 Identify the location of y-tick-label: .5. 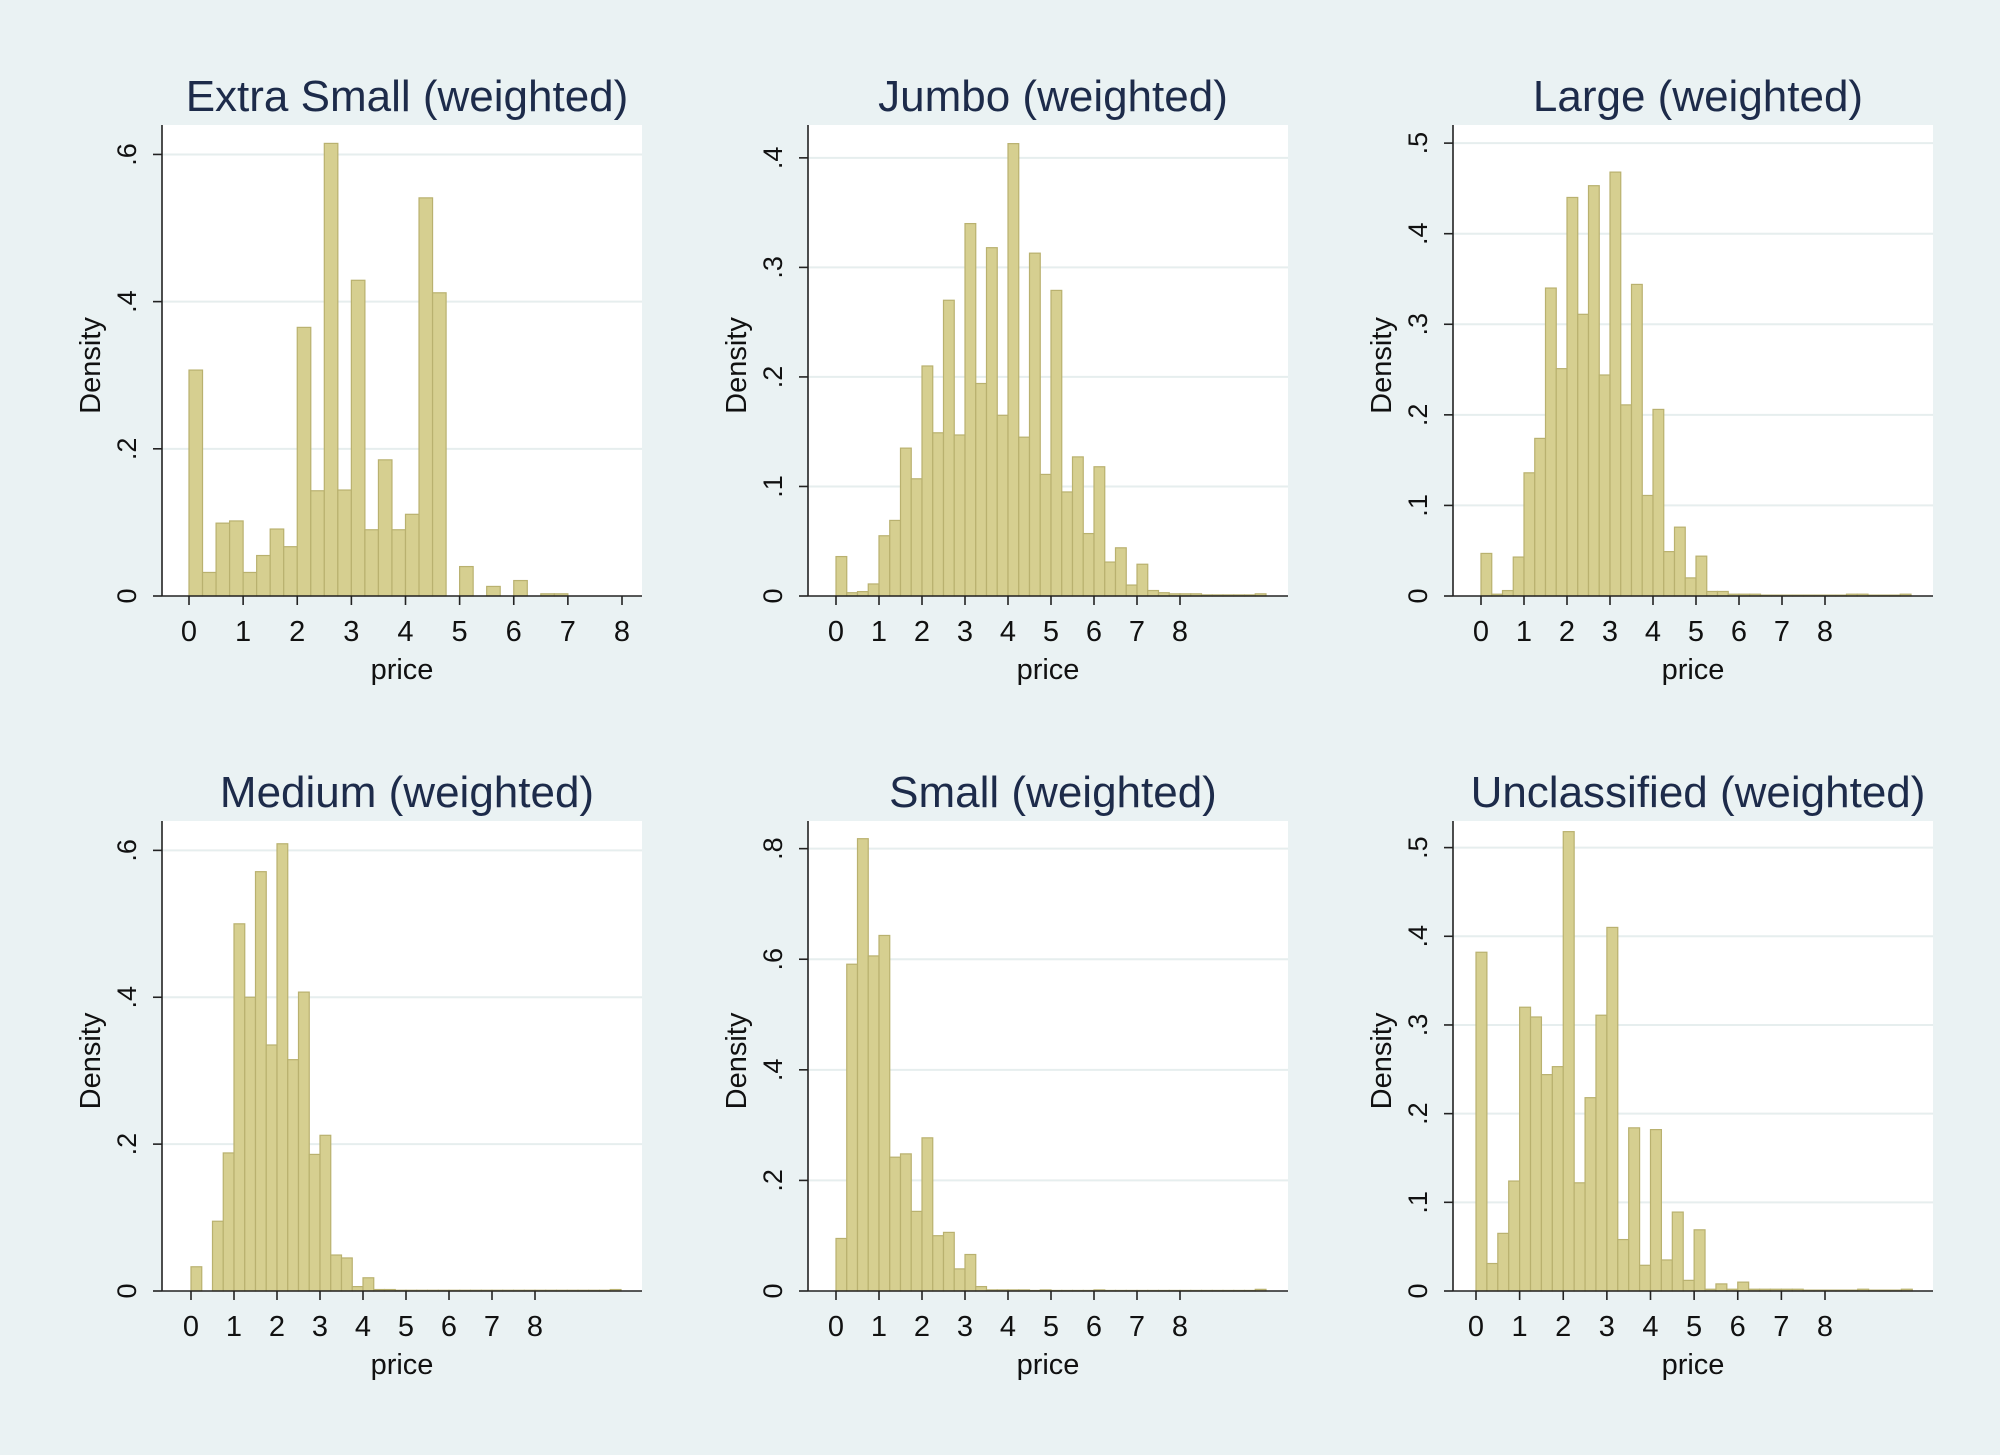
(1418, 847).